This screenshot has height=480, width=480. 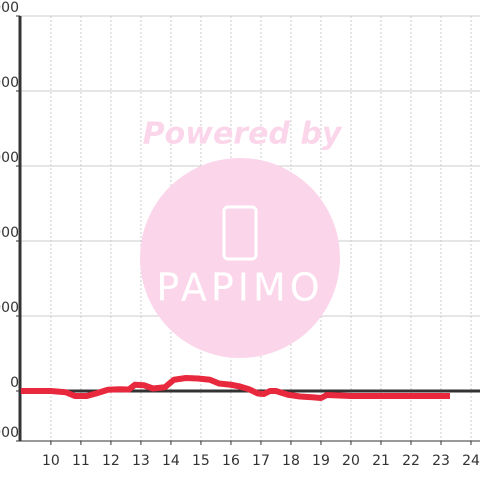 I want to click on watermark-phone, so click(x=240, y=233).